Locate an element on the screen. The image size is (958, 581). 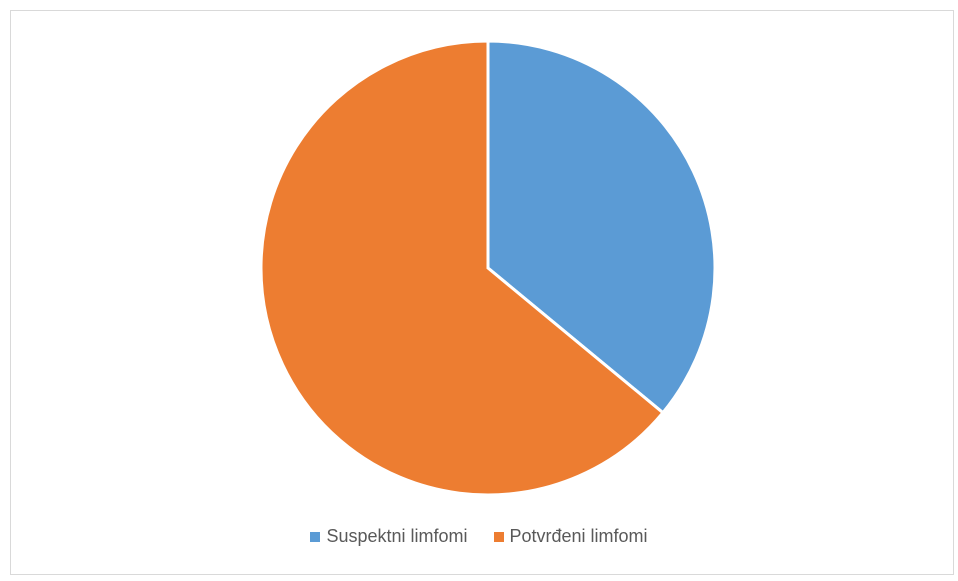
legend-item-suspektni: Suspektni limfomi is located at coordinates (389, 536).